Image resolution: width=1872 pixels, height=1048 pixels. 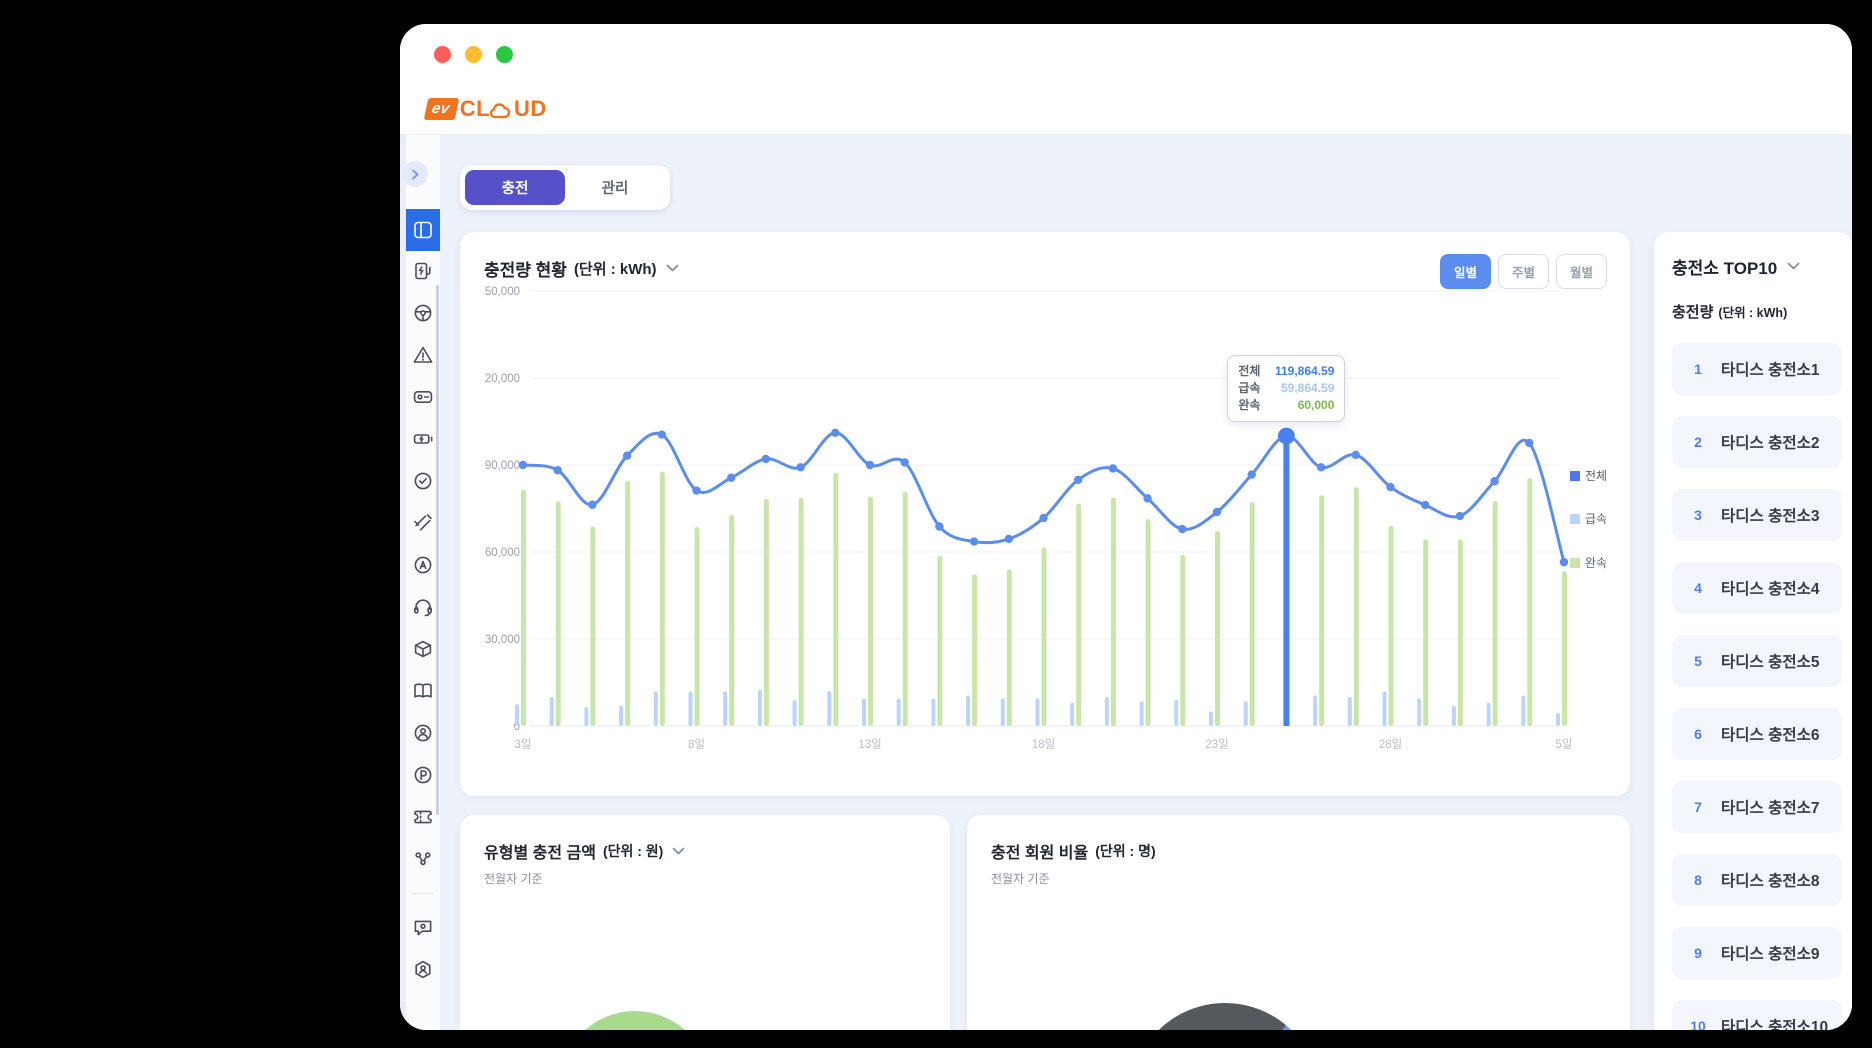 I want to click on top10-row: 1 타디스 충전소1, so click(x=1757, y=369).